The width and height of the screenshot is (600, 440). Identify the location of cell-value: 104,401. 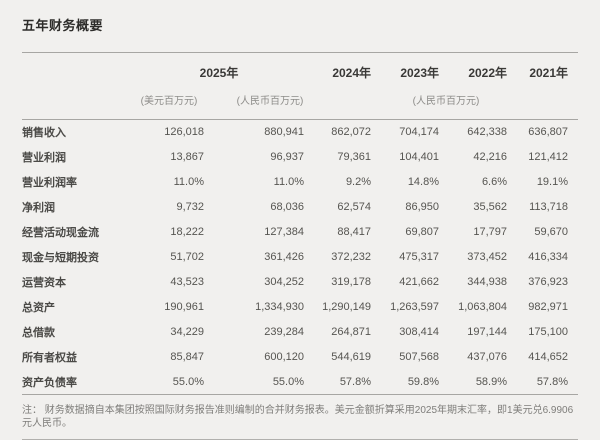
(419, 157).